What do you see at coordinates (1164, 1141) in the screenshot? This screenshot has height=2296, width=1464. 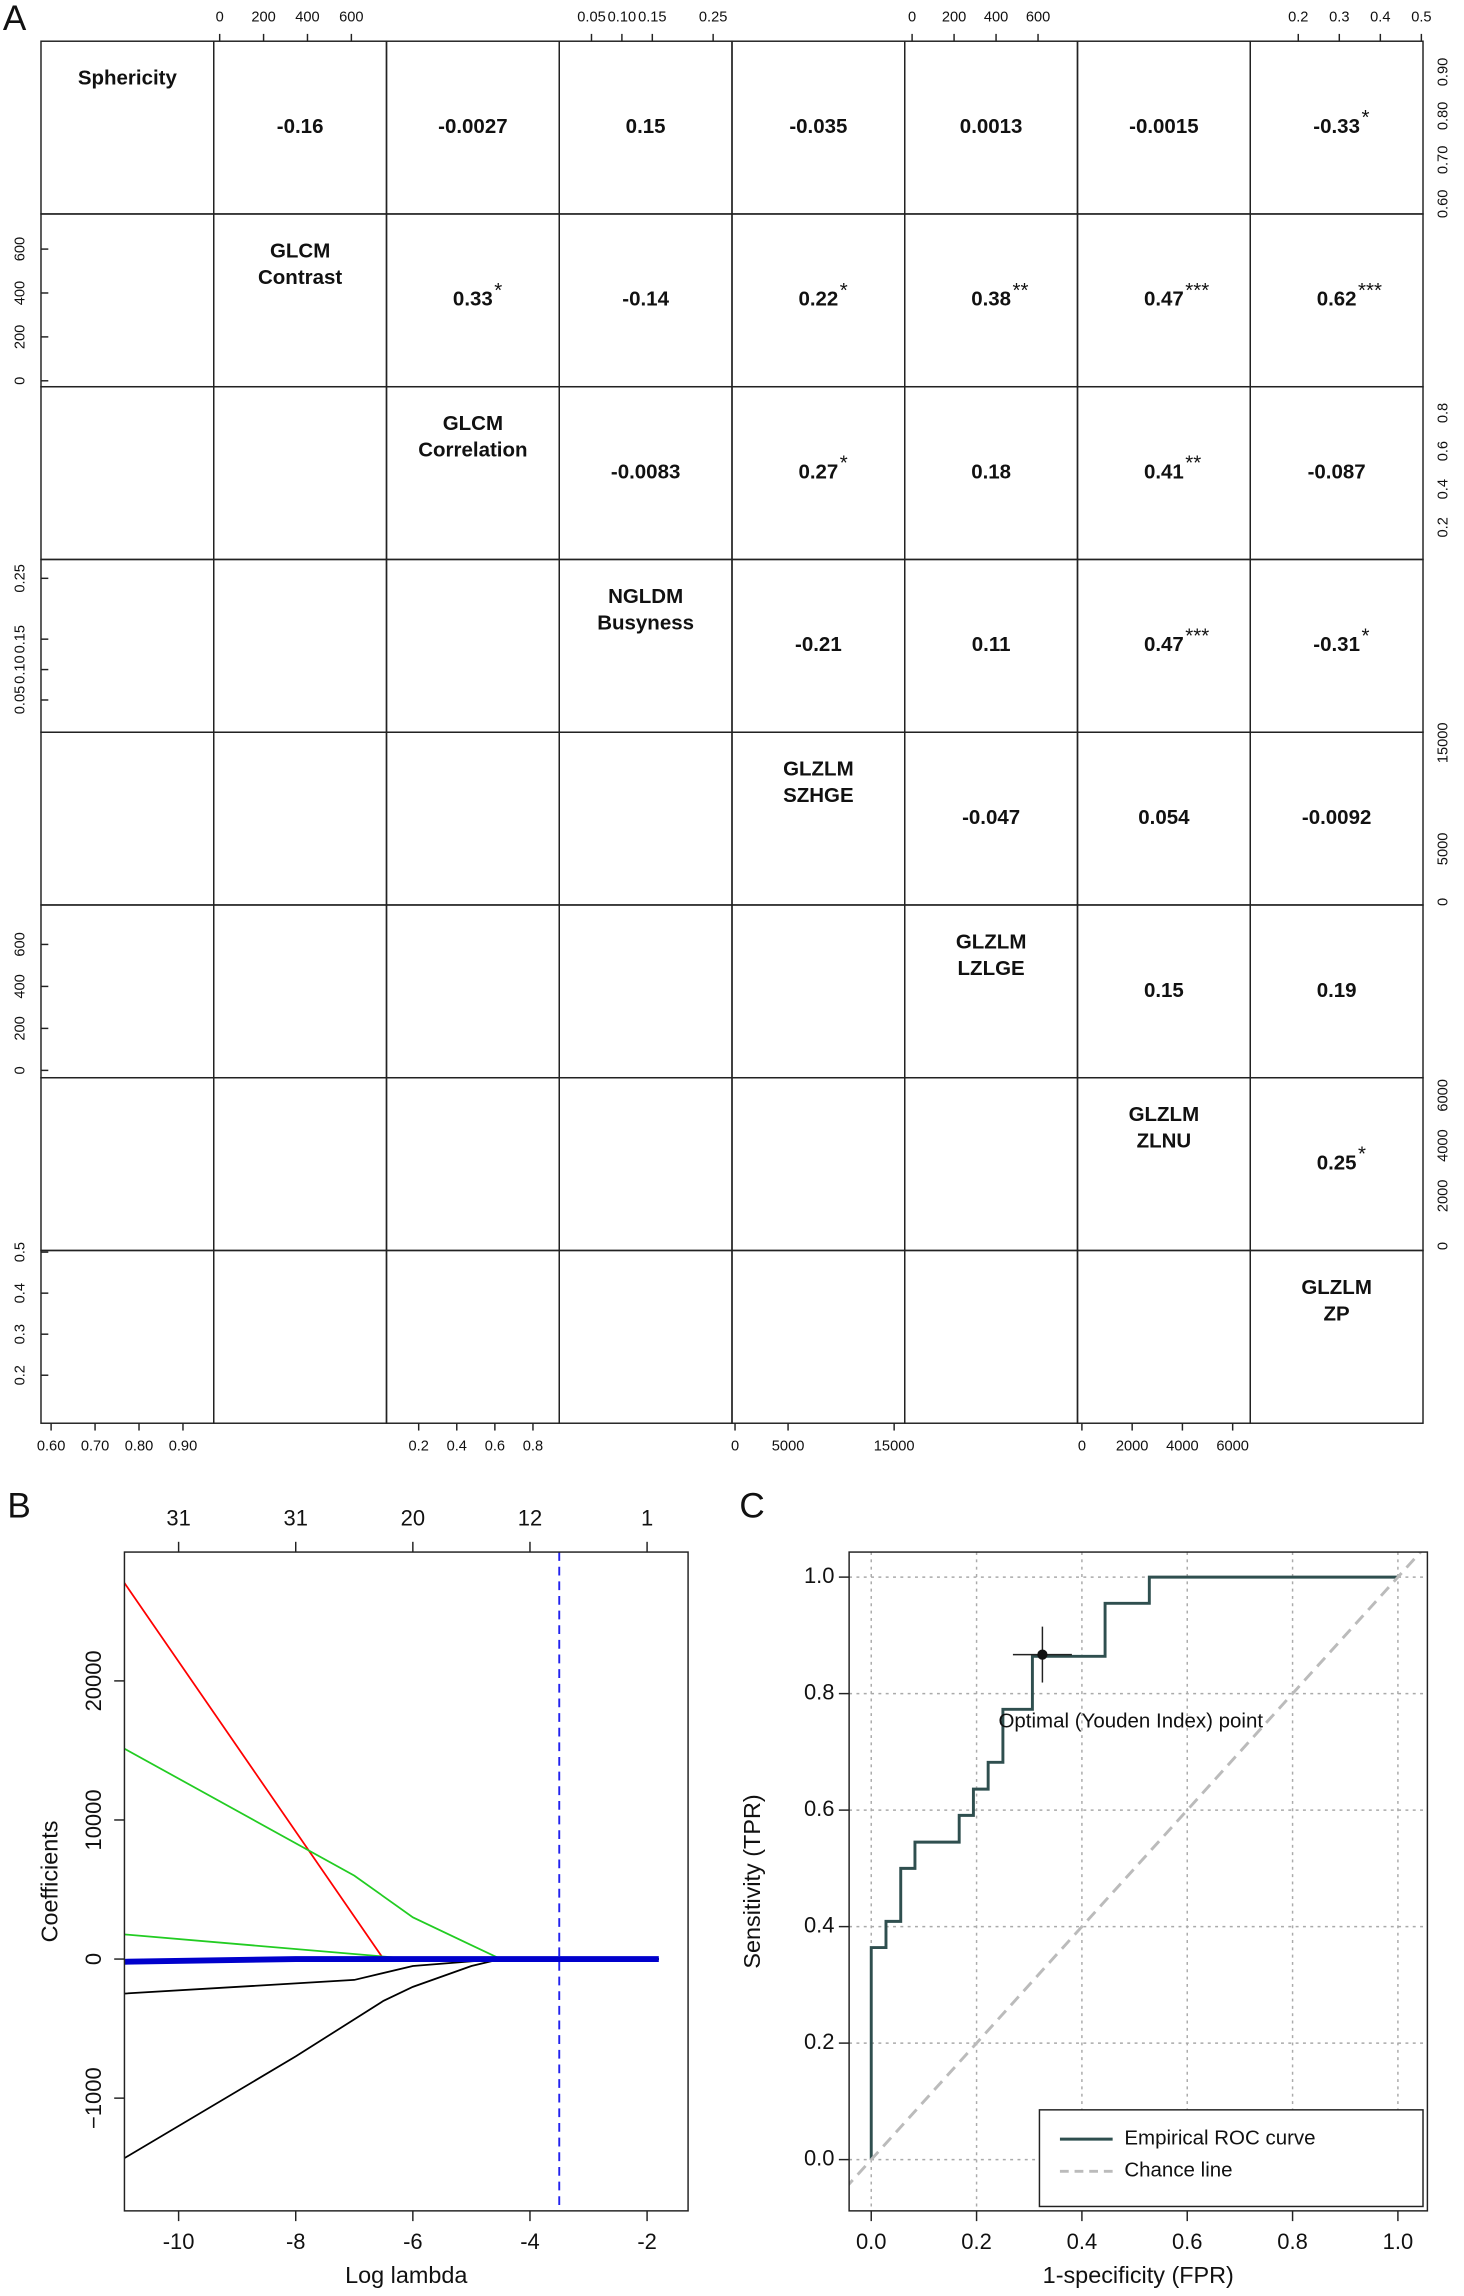 I see `variable-name: ZLNU` at bounding box center [1164, 1141].